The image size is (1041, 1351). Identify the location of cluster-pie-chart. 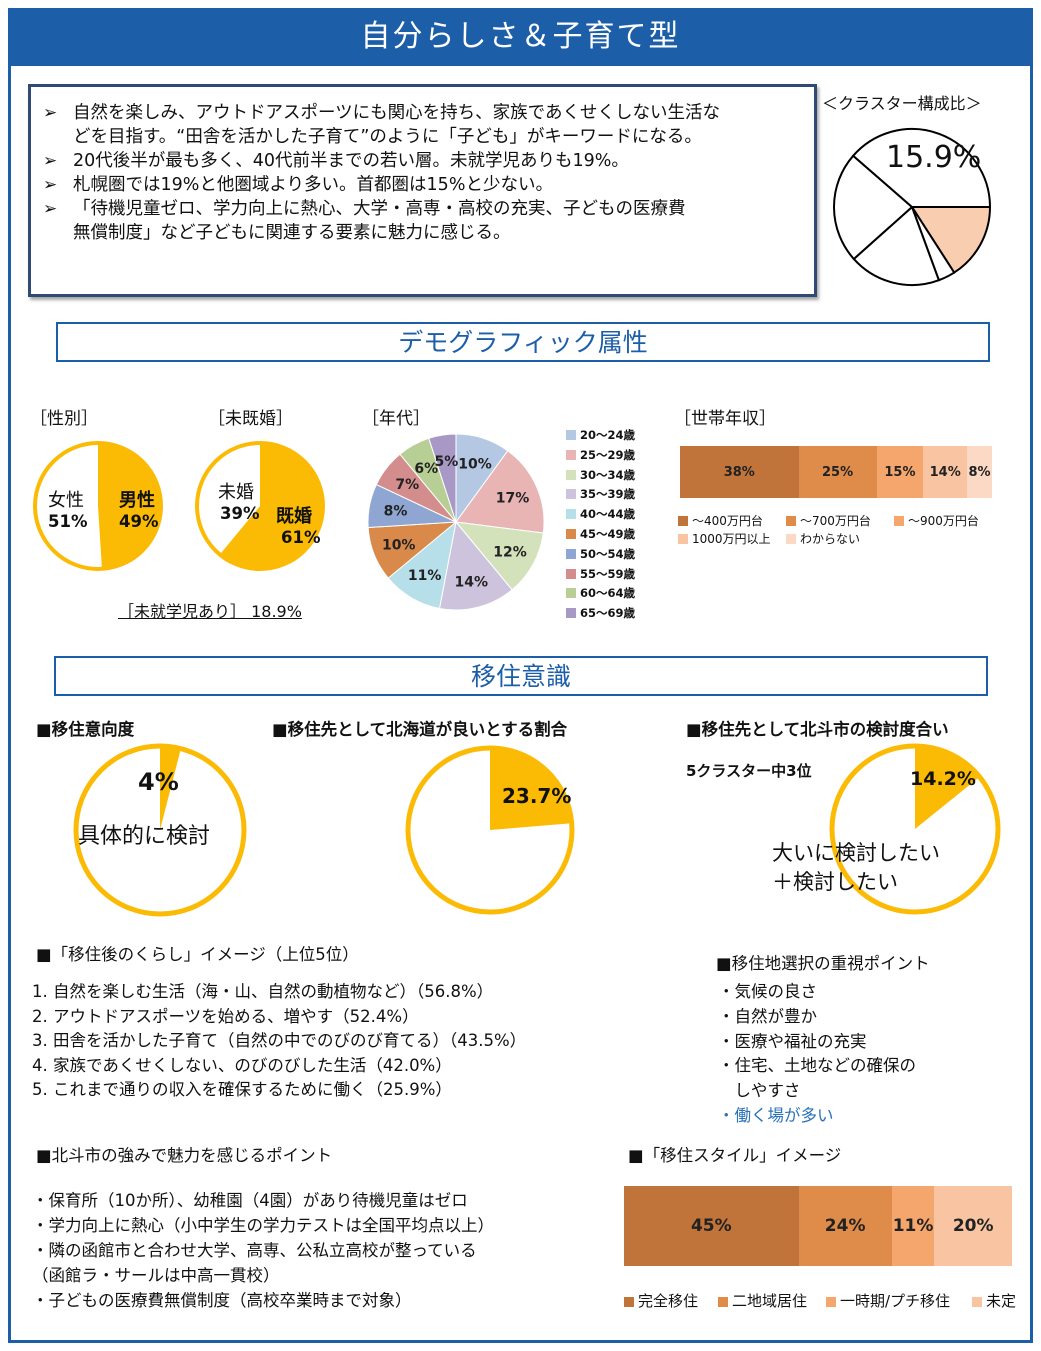
(912, 207).